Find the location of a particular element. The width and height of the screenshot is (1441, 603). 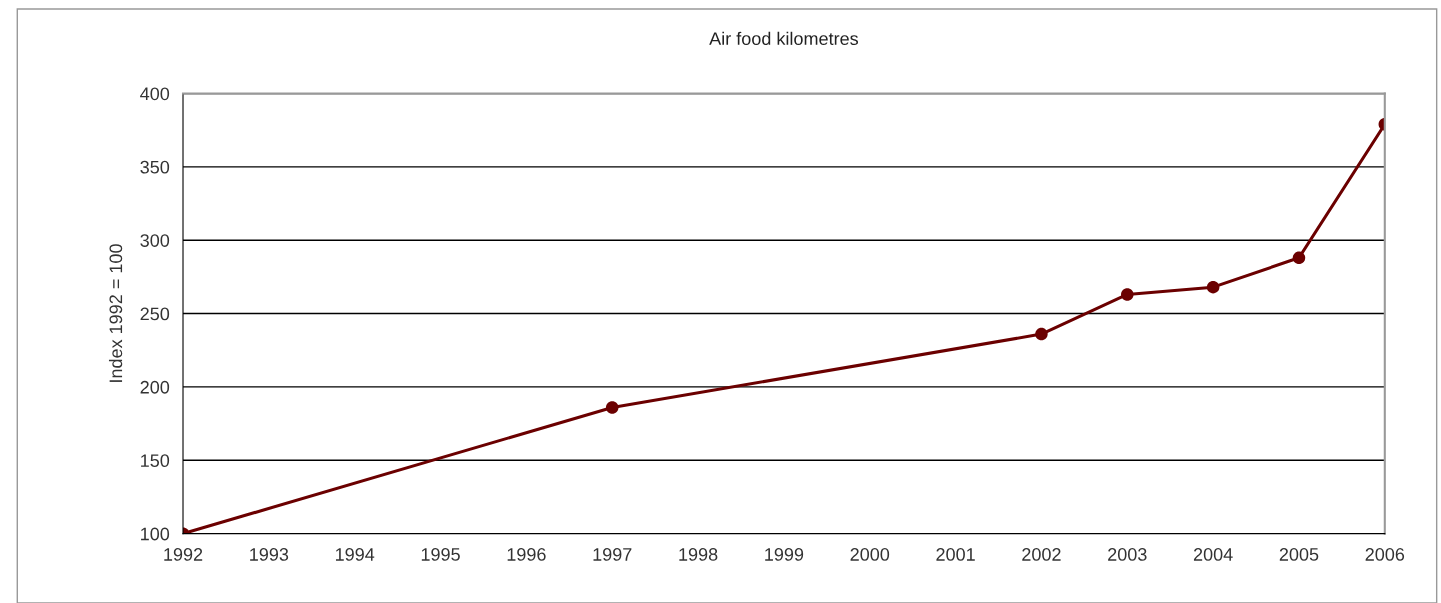

chart-title: Air food kilometres is located at coordinates (784, 38).